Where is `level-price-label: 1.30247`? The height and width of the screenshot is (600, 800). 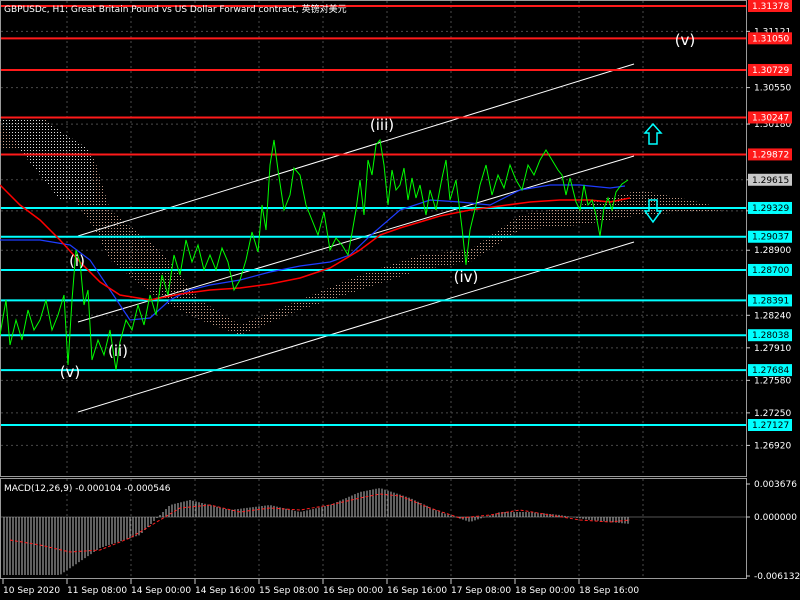 level-price-label: 1.30247 is located at coordinates (770, 118).